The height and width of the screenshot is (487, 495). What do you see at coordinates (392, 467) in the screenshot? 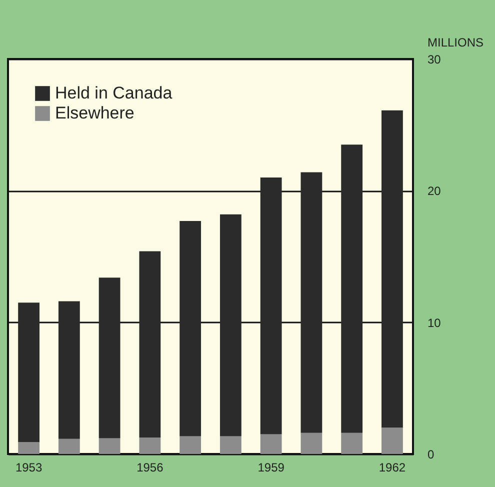
I see `x-tick-label: 1962` at bounding box center [392, 467].